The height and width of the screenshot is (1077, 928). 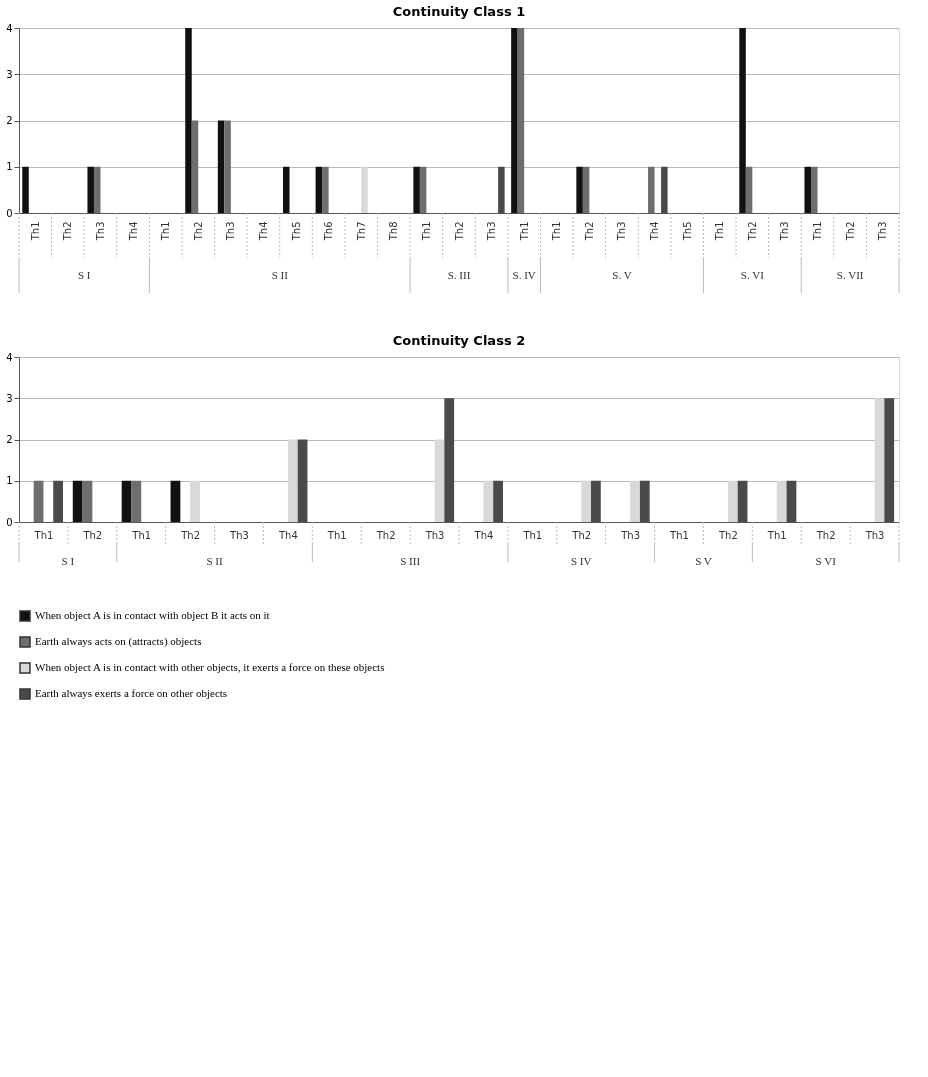 What do you see at coordinates (850, 275) in the screenshot?
I see `text: S. VII` at bounding box center [850, 275].